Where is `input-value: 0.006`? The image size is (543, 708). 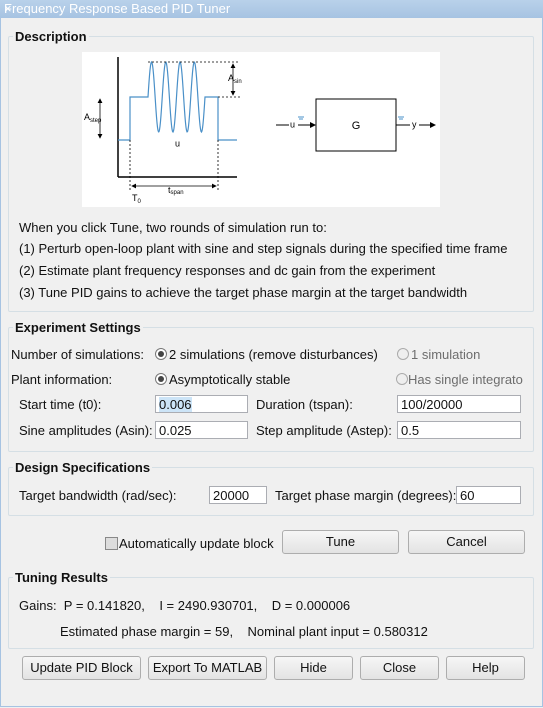
input-value: 0.006 is located at coordinates (175, 404).